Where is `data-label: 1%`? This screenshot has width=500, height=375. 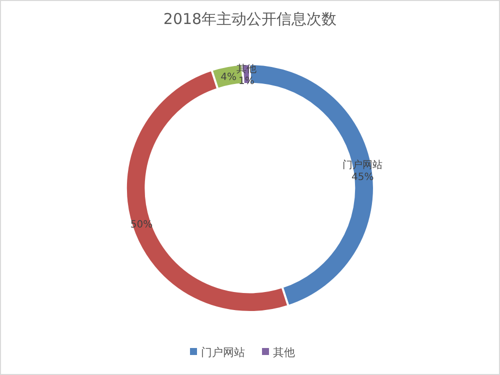
data-label: 1% is located at coordinates (246, 81).